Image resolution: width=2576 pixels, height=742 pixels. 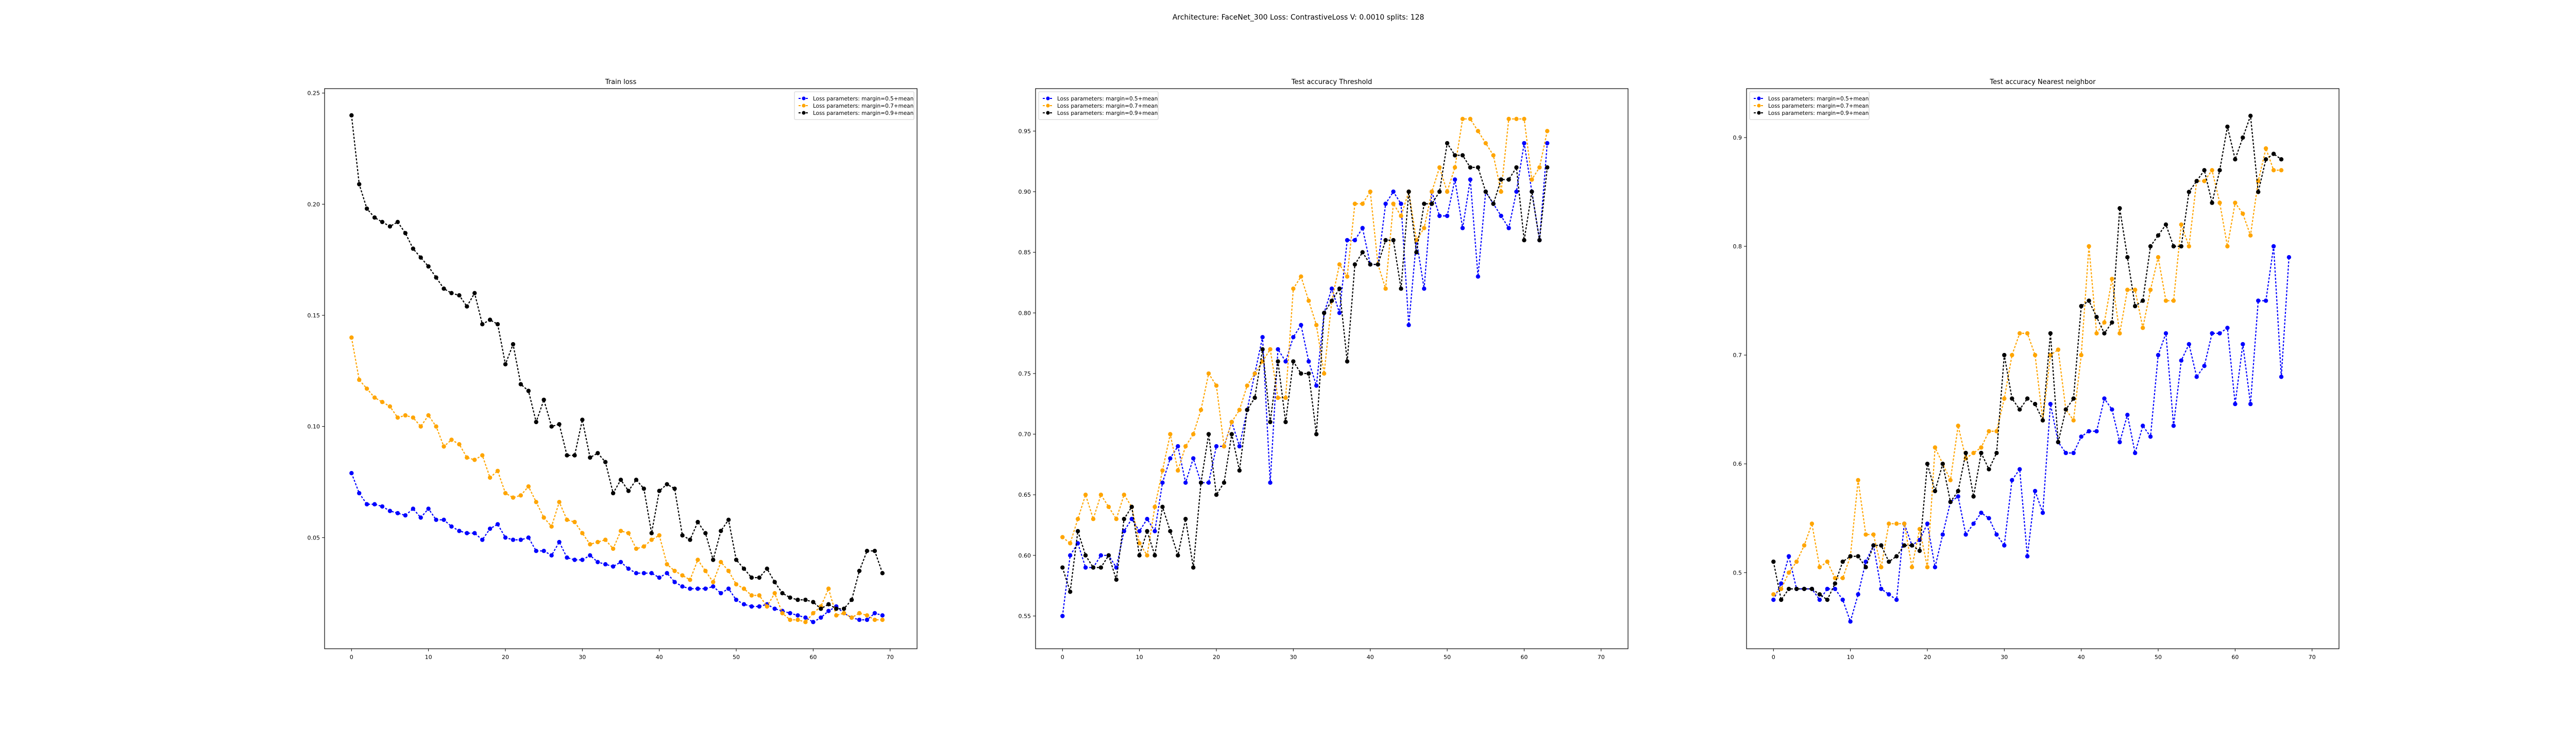 What do you see at coordinates (1737, 355) in the screenshot?
I see `y-tick-label: 0.7` at bounding box center [1737, 355].